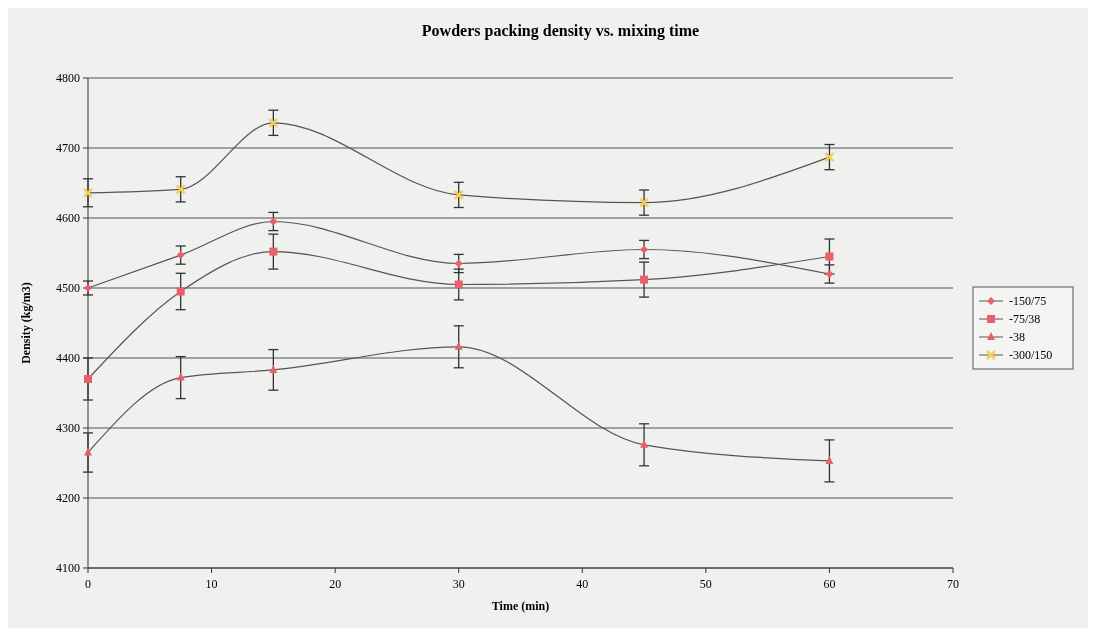 Image resolution: width=1098 pixels, height=638 pixels. I want to click on x-tick-label: 30, so click(458, 584).